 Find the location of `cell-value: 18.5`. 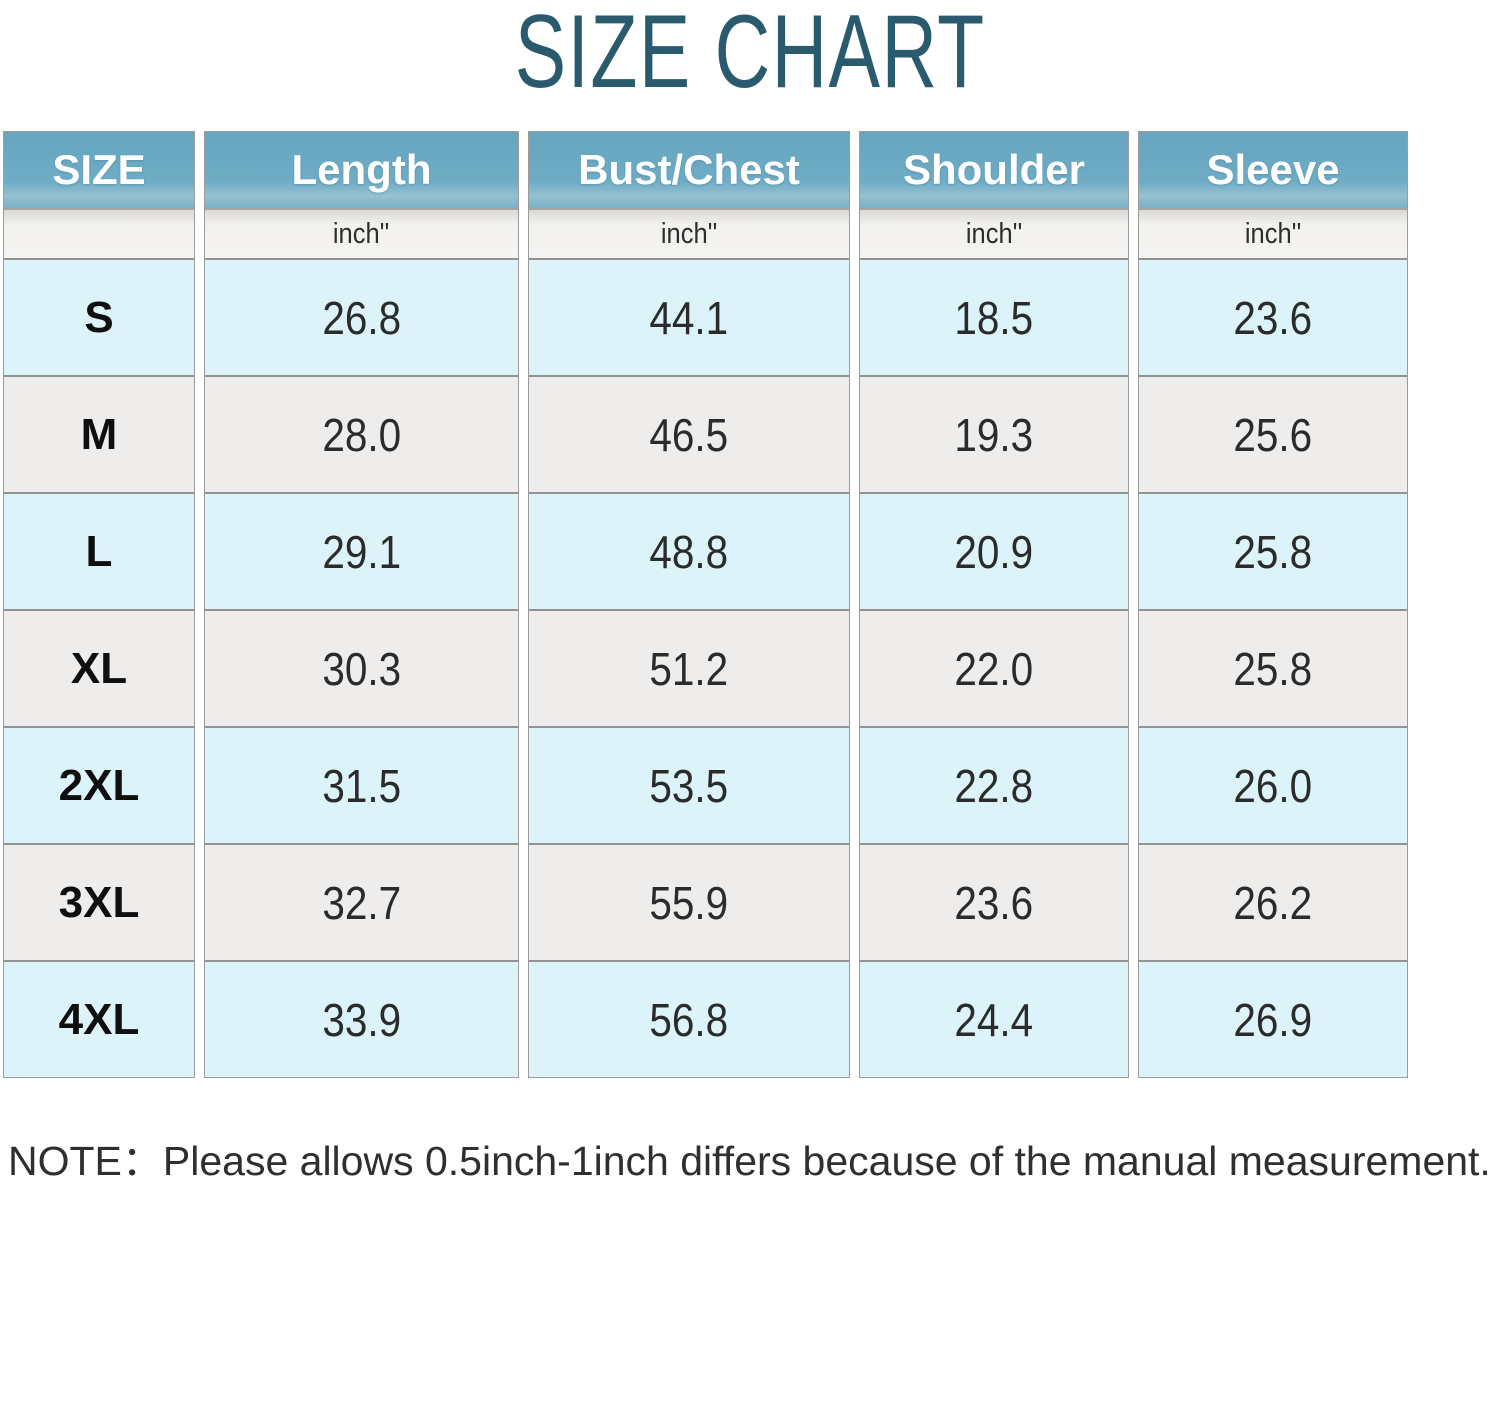

cell-value: 18.5 is located at coordinates (994, 317).